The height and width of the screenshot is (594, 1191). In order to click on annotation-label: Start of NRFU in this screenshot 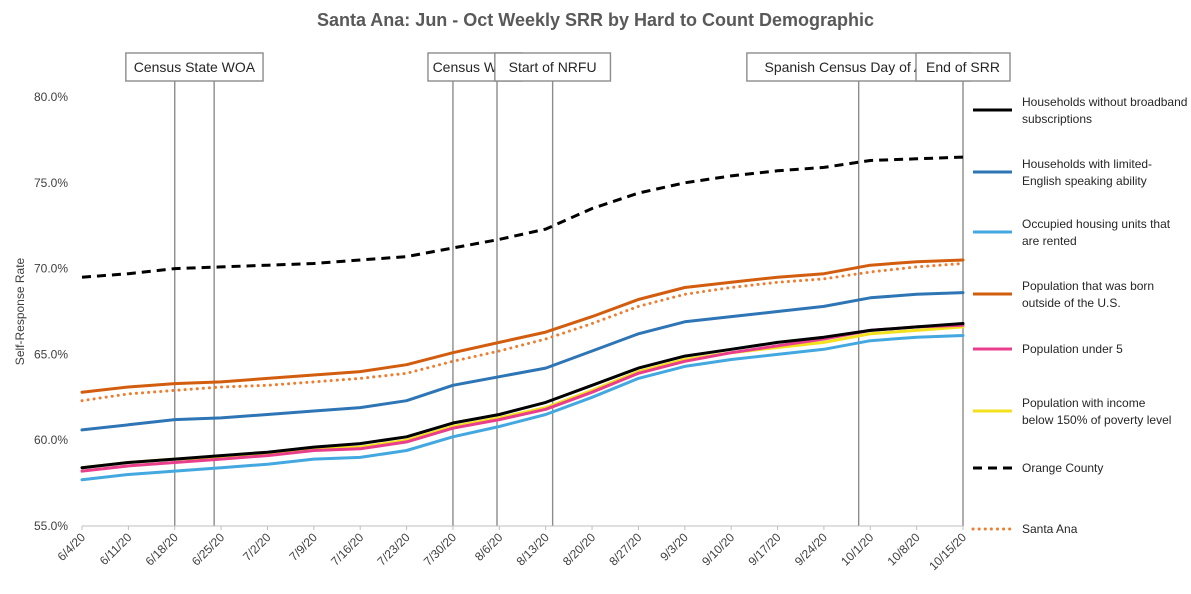, I will do `click(553, 67)`.